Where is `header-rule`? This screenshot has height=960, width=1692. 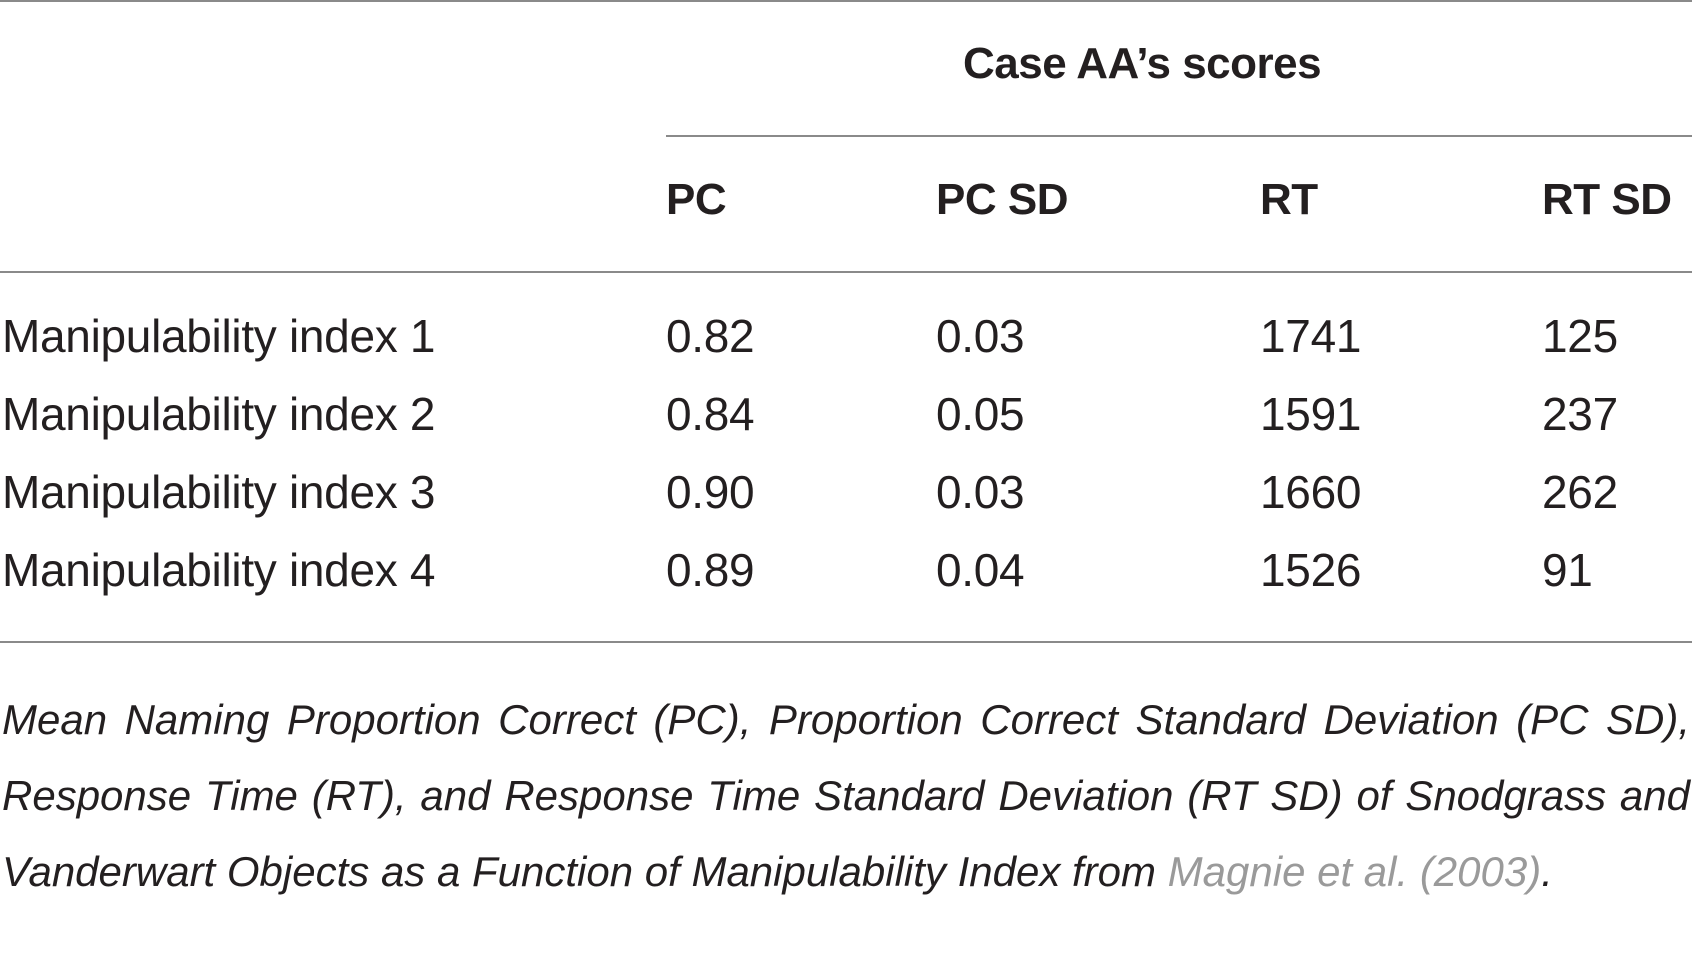
header-rule is located at coordinates (846, 272).